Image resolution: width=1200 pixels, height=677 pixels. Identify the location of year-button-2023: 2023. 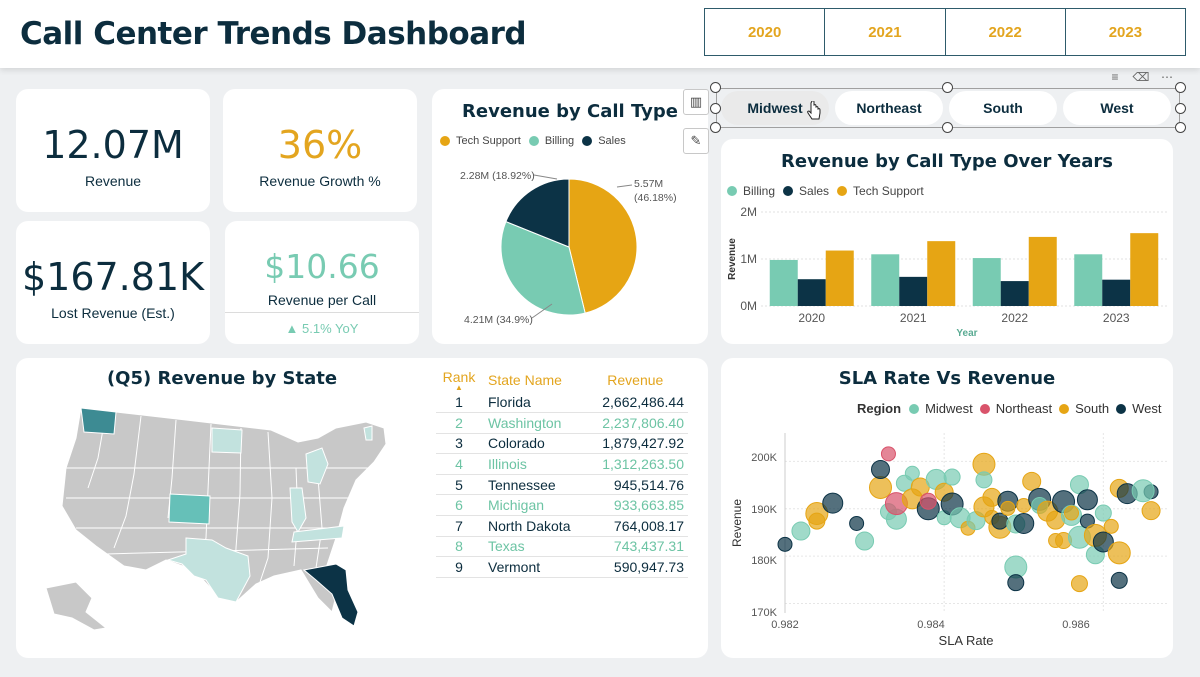
(1125, 32).